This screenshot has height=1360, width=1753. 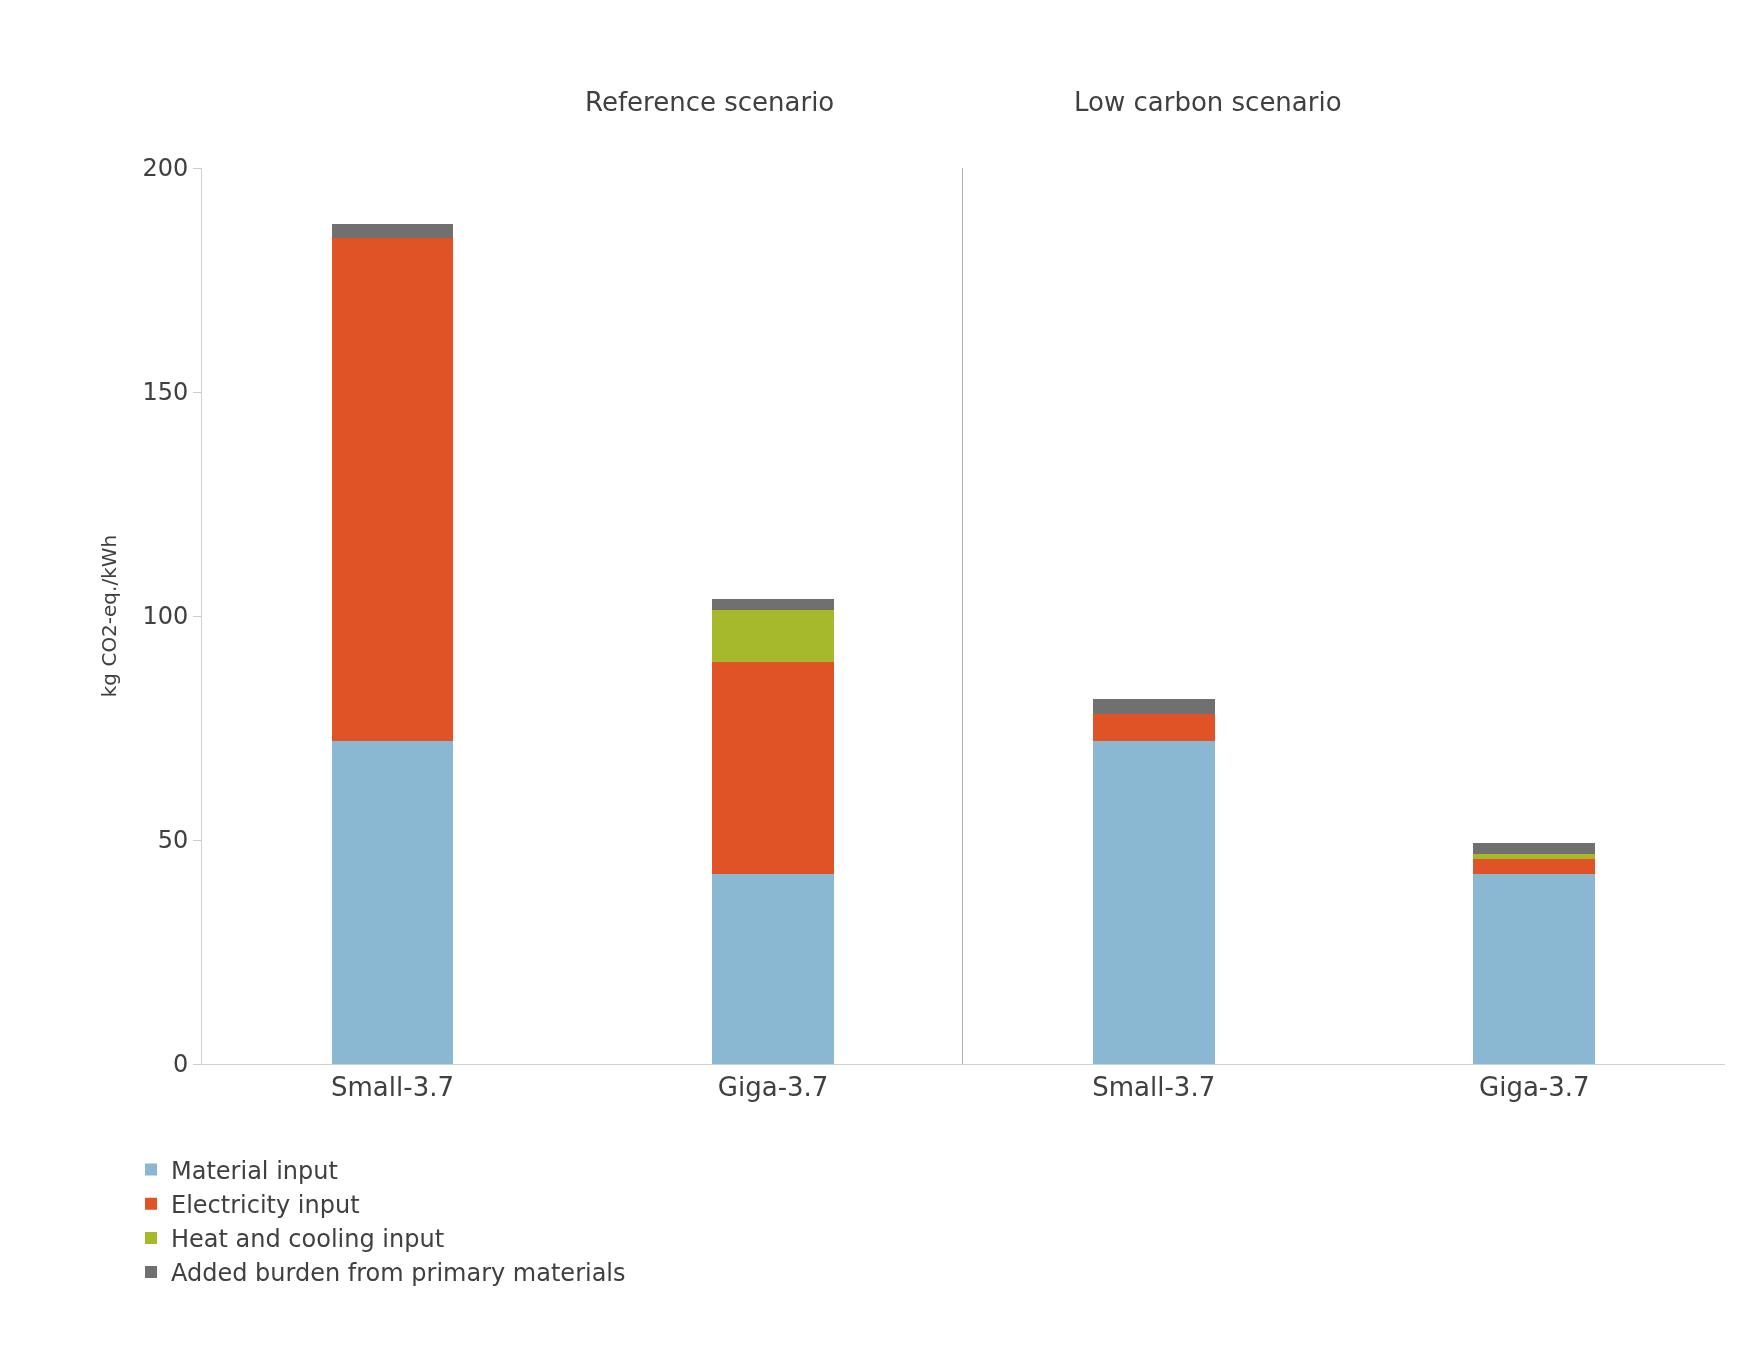 I want to click on y-axis-title: kg CO2-eq./kWh, so click(x=109, y=616).